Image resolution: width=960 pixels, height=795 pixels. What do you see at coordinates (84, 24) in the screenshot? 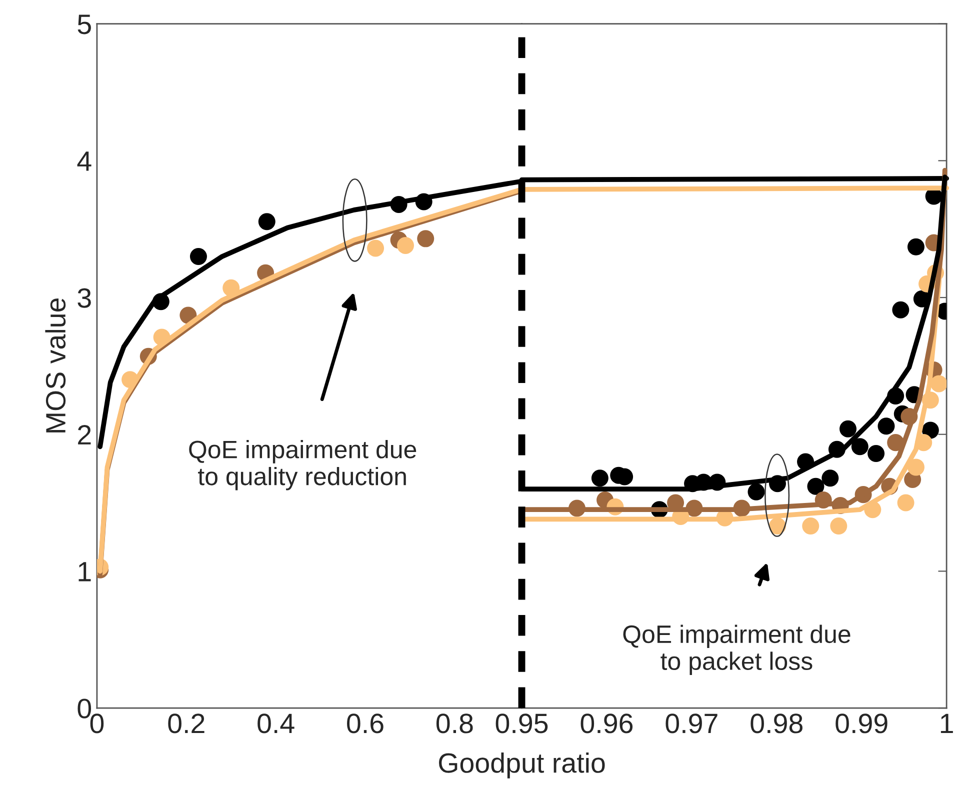
I see `y-tick-label: 5` at bounding box center [84, 24].